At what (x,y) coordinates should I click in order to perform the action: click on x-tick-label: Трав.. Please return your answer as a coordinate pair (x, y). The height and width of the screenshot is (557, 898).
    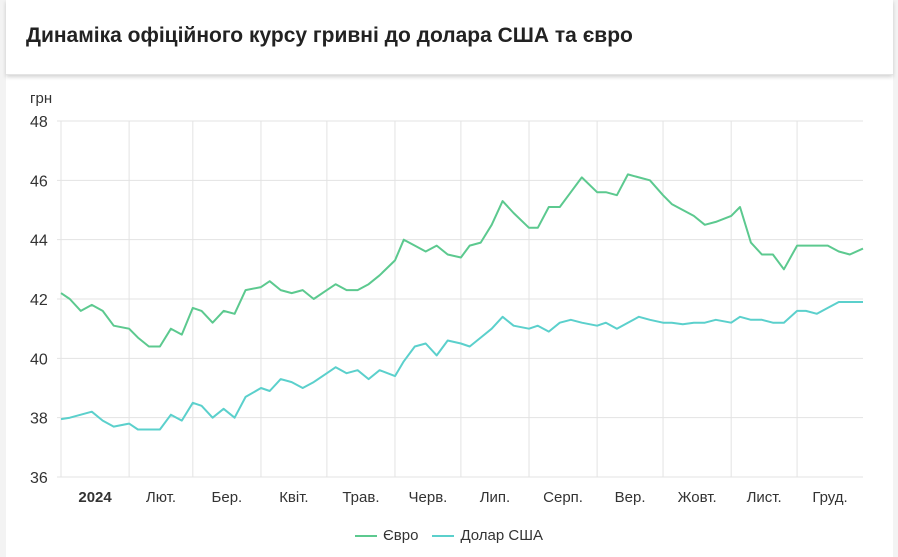
    Looking at the image, I should click on (360, 497).